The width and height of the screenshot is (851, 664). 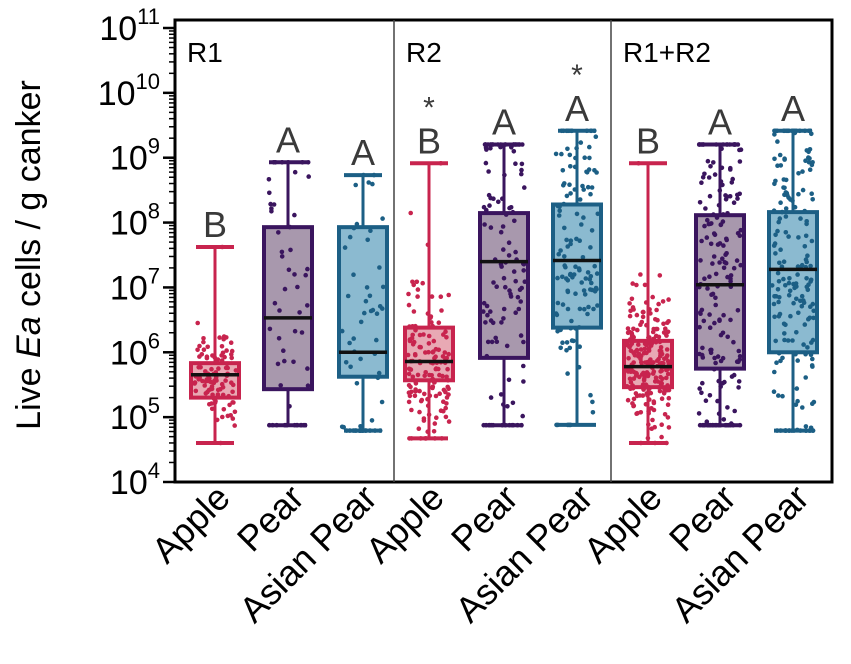 What do you see at coordinates (129, 224) in the screenshot?
I see `y-tick-base: 10` at bounding box center [129, 224].